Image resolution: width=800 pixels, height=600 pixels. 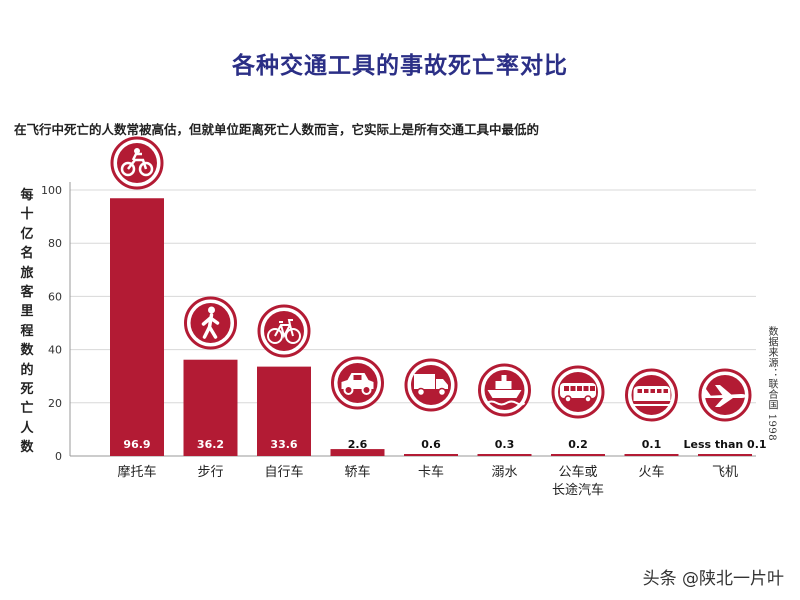 What do you see at coordinates (652, 444) in the screenshot?
I see `bar-value-label: 0.1` at bounding box center [652, 444].